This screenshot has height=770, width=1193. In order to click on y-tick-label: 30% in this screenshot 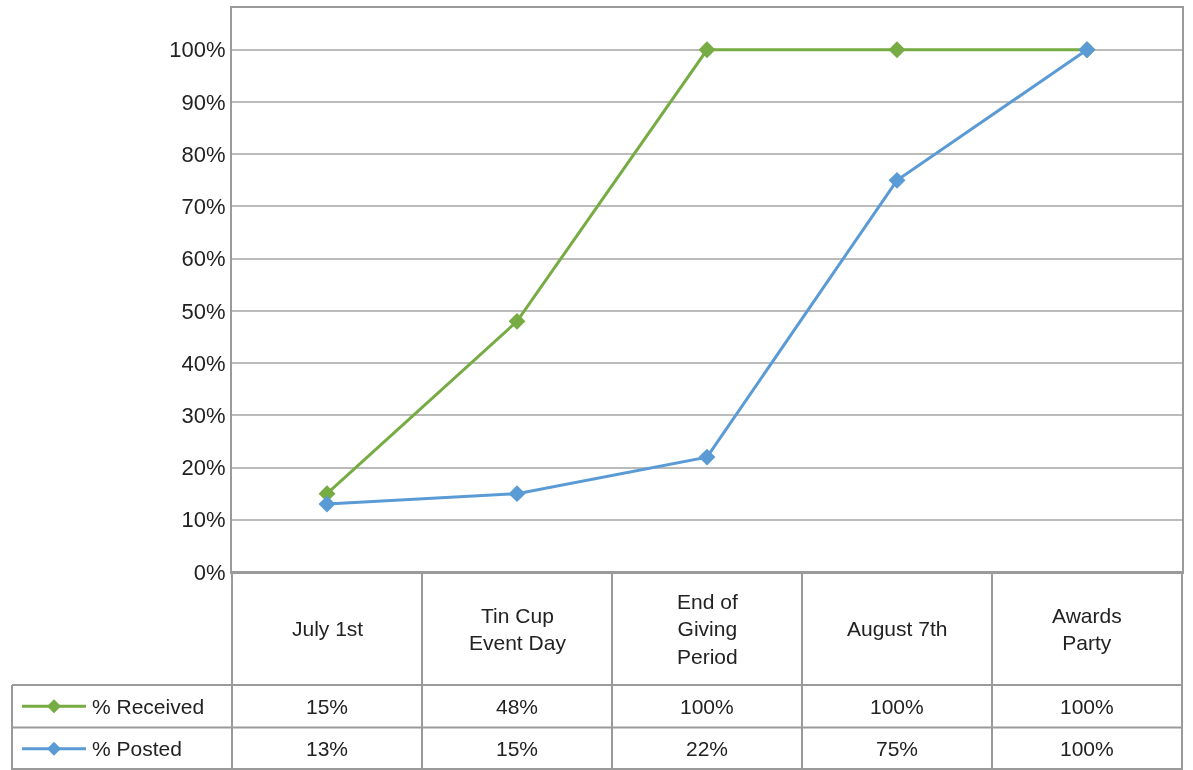, I will do `click(203, 416)`.